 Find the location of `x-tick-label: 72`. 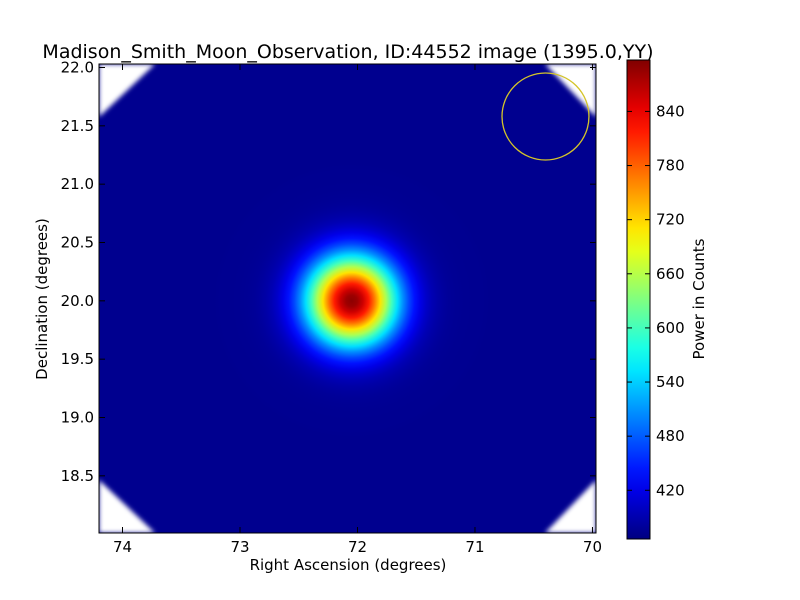

x-tick-label: 72 is located at coordinates (357, 547).